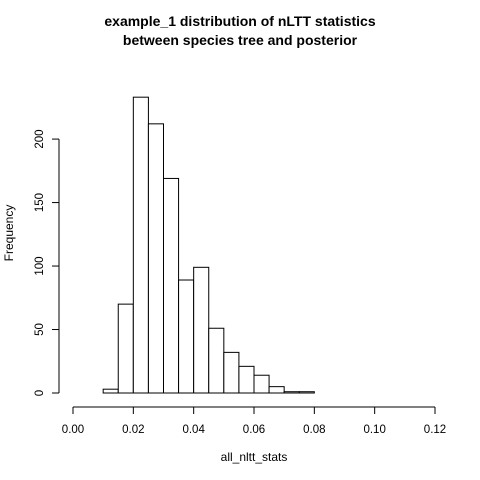 Image resolution: width=480 pixels, height=480 pixels. Describe the element at coordinates (314, 430) in the screenshot. I see `x-tick-label: 0.08` at that location.